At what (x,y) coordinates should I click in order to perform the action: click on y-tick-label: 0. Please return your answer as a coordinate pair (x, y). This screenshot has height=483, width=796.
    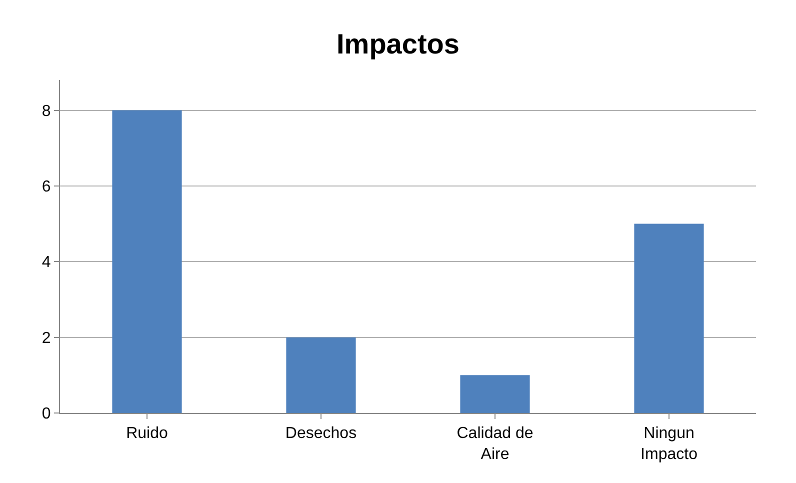
    Looking at the image, I should click on (46, 414).